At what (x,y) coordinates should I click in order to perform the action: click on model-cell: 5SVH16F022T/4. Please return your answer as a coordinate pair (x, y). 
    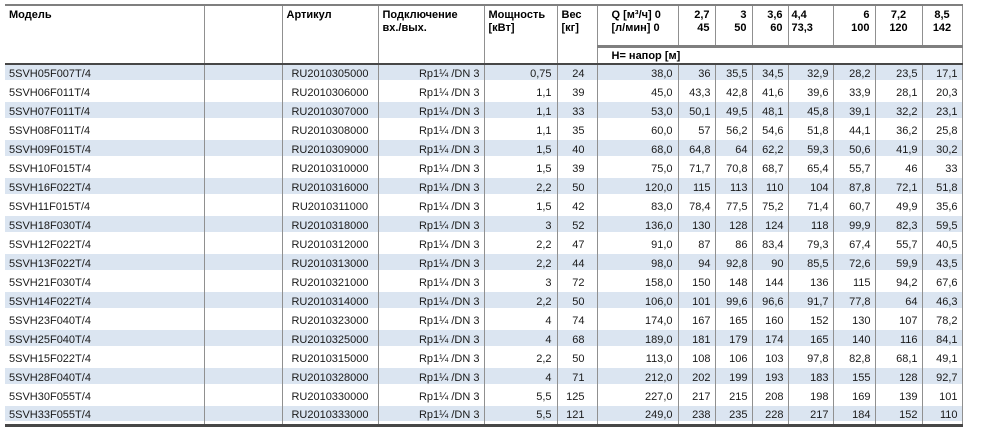
    Looking at the image, I should click on (105, 187).